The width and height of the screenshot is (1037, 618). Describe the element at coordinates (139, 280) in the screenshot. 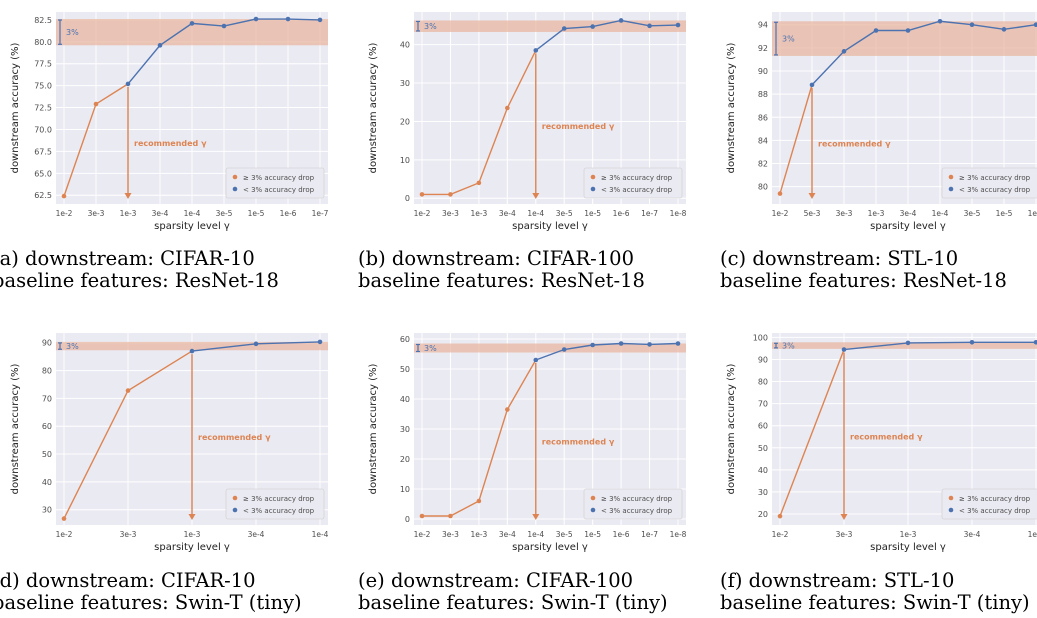

I see `caption-a-line2: baseline features: ResNet-18` at that location.